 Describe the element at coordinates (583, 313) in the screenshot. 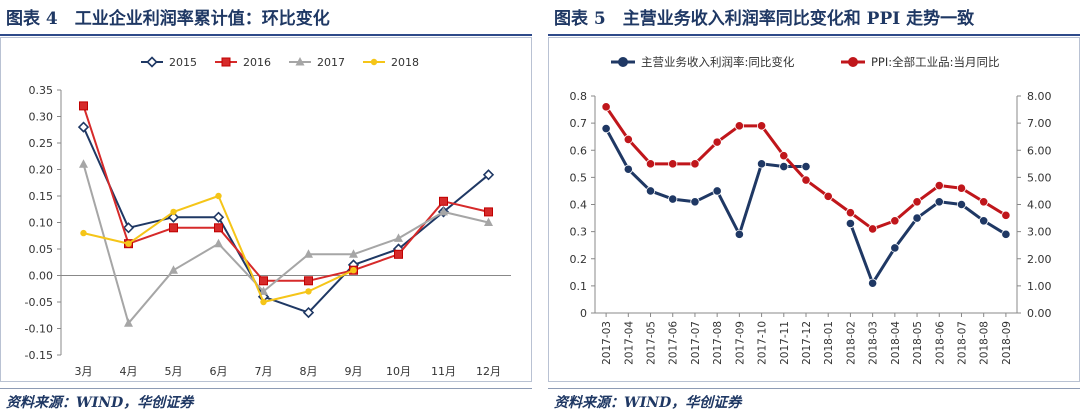

I see `y-left-tick-label: 0` at that location.